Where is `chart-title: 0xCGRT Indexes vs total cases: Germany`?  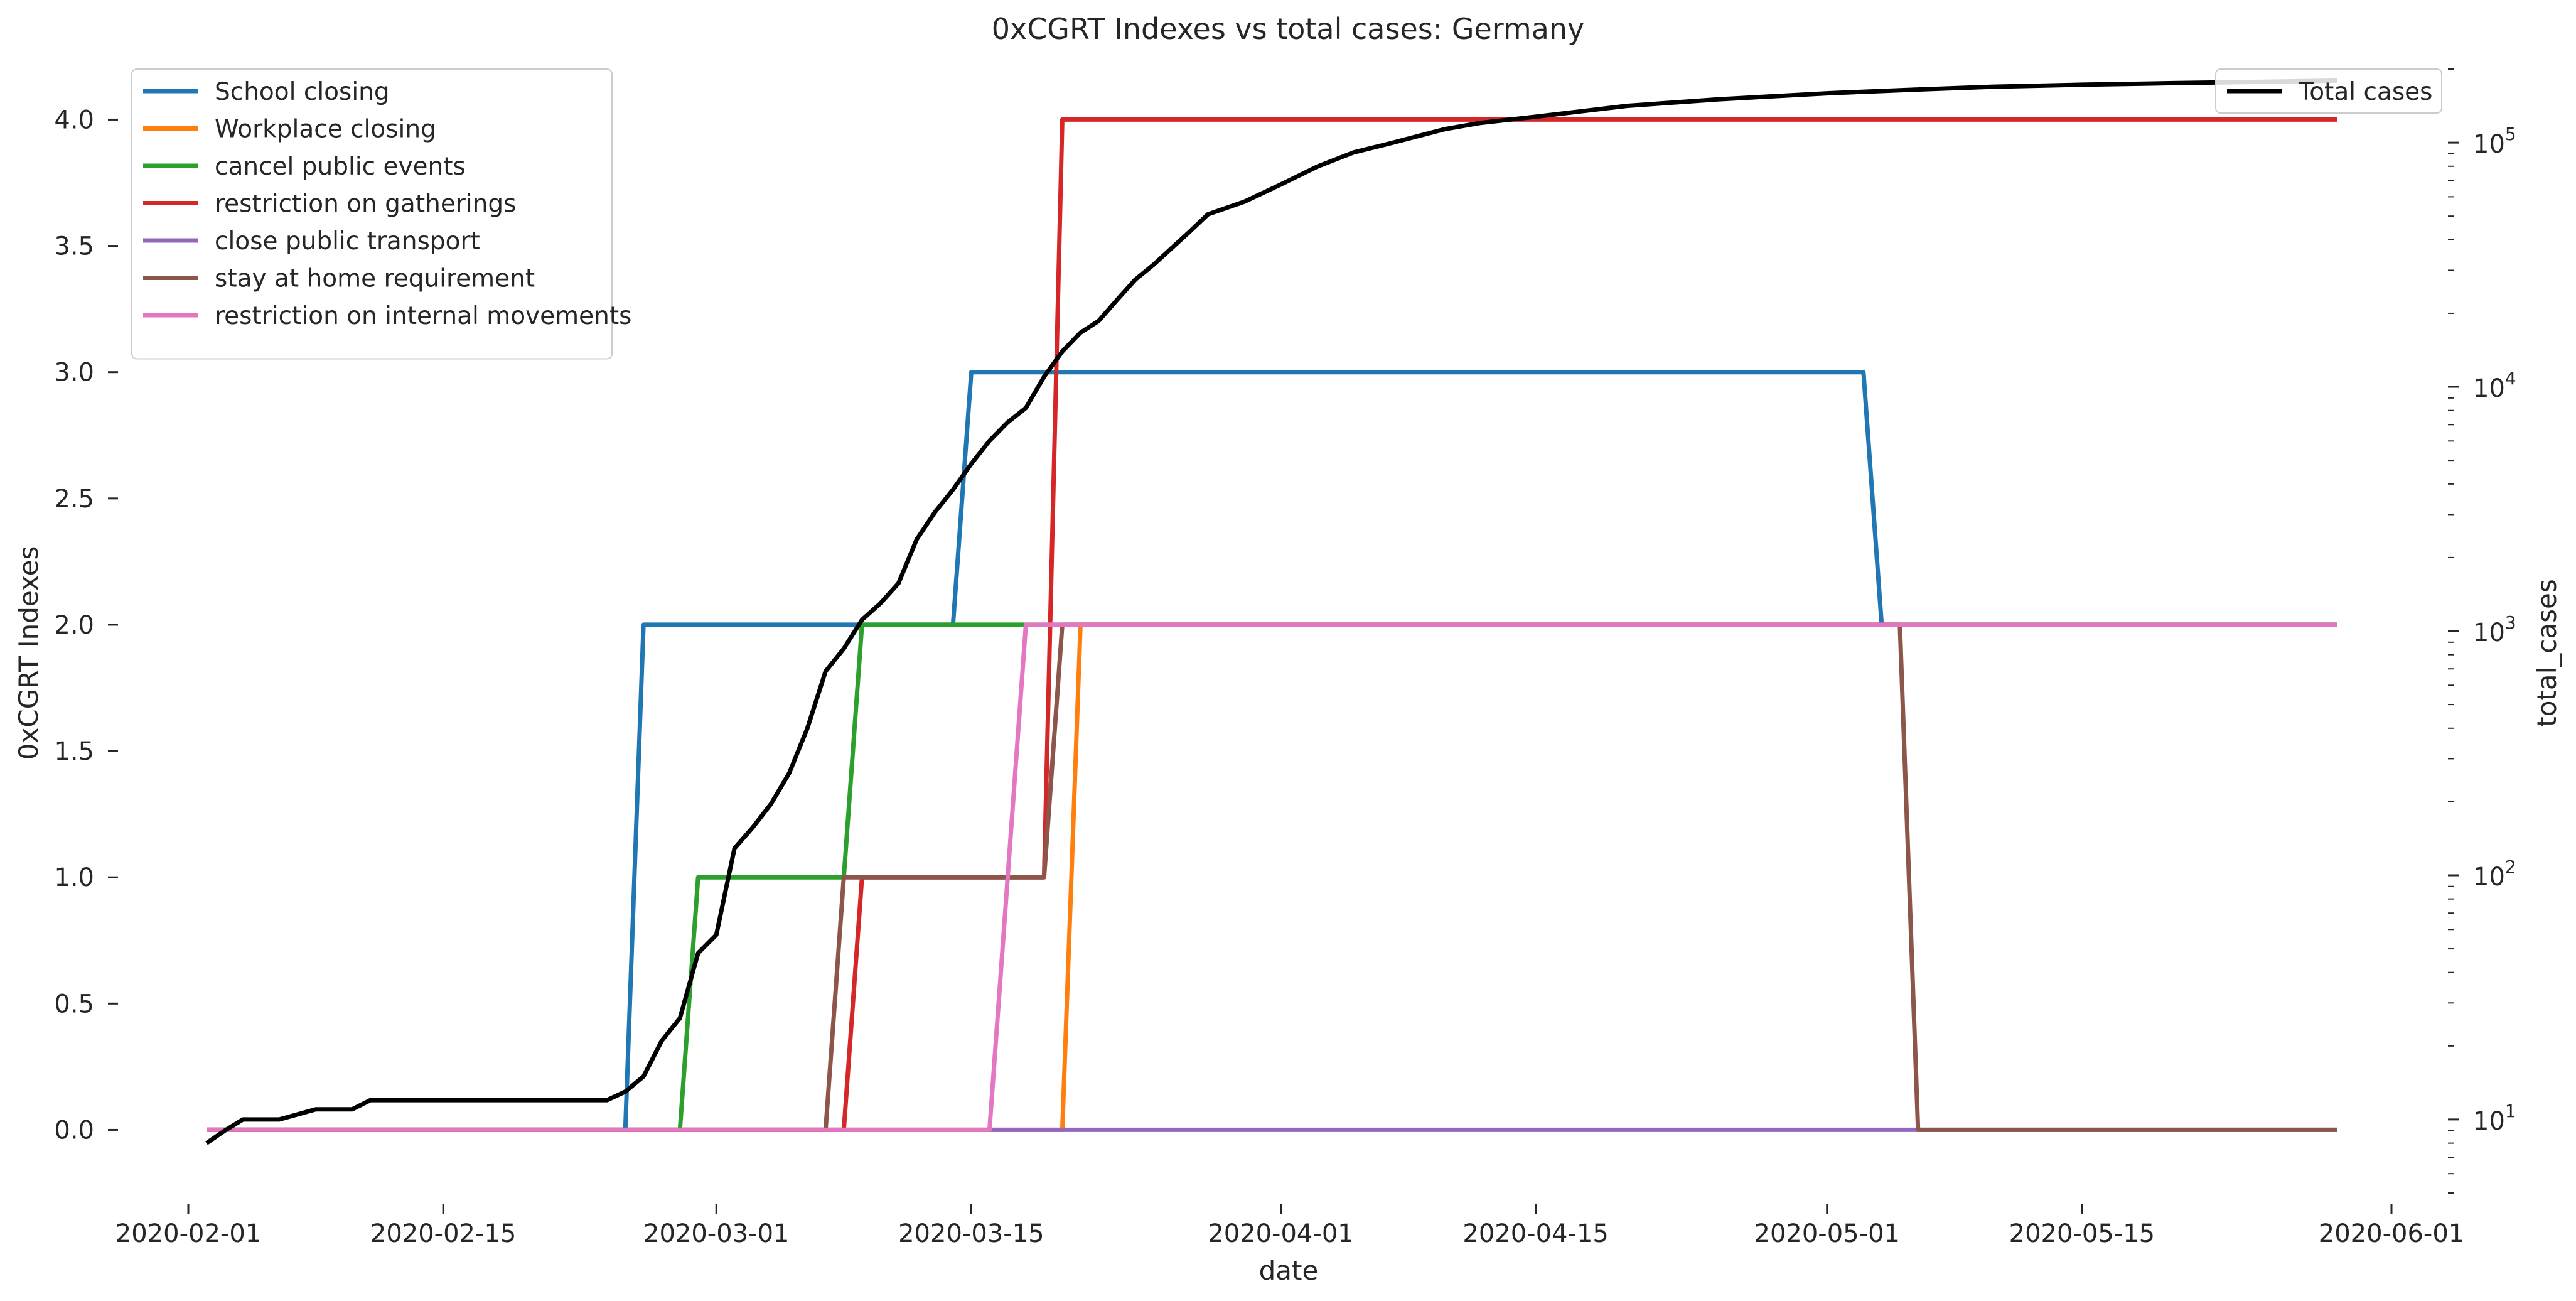 chart-title: 0xCGRT Indexes vs total cases: Germany is located at coordinates (1288, 29).